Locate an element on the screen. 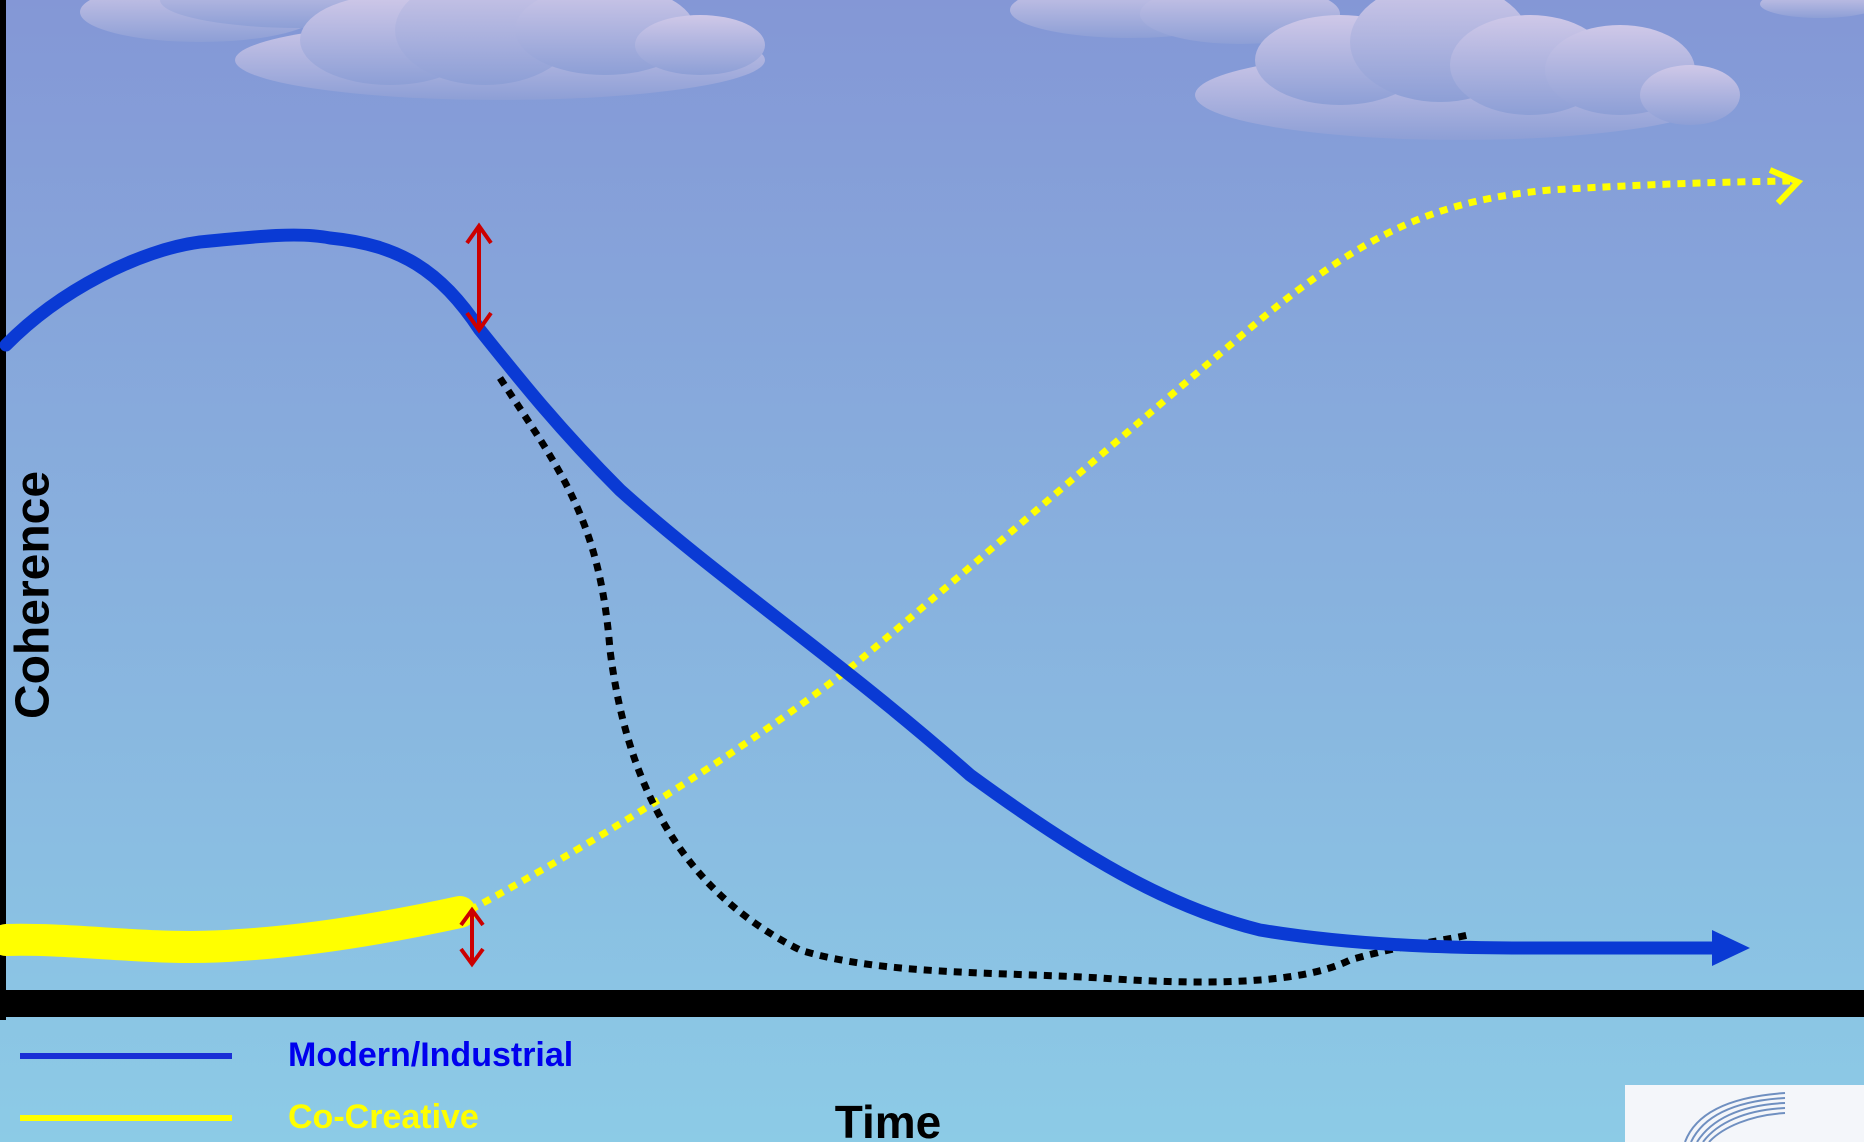  legend-item-modern-industrial: Modern/Industrial is located at coordinates (296, 1055).